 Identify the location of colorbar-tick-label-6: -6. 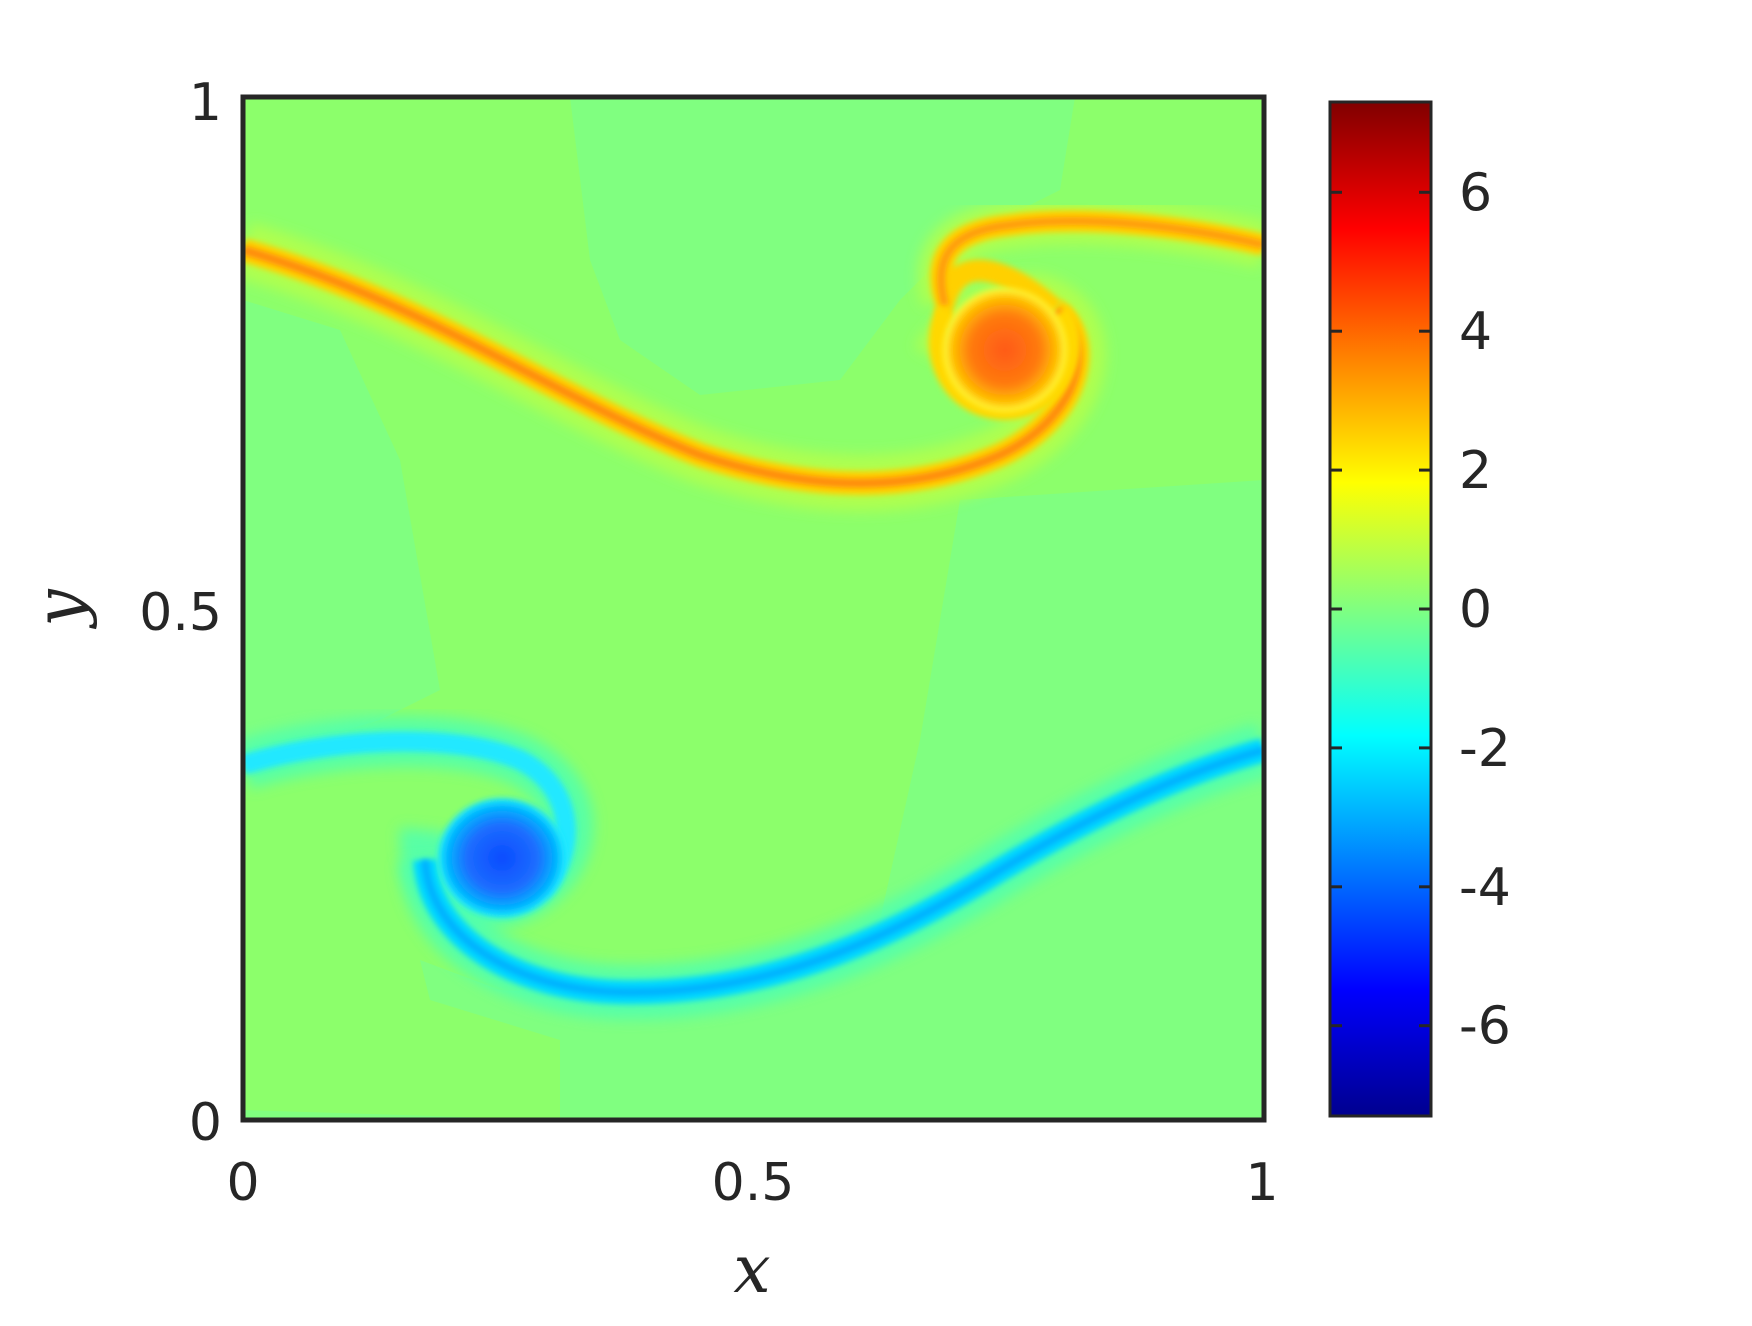
(1485, 1027).